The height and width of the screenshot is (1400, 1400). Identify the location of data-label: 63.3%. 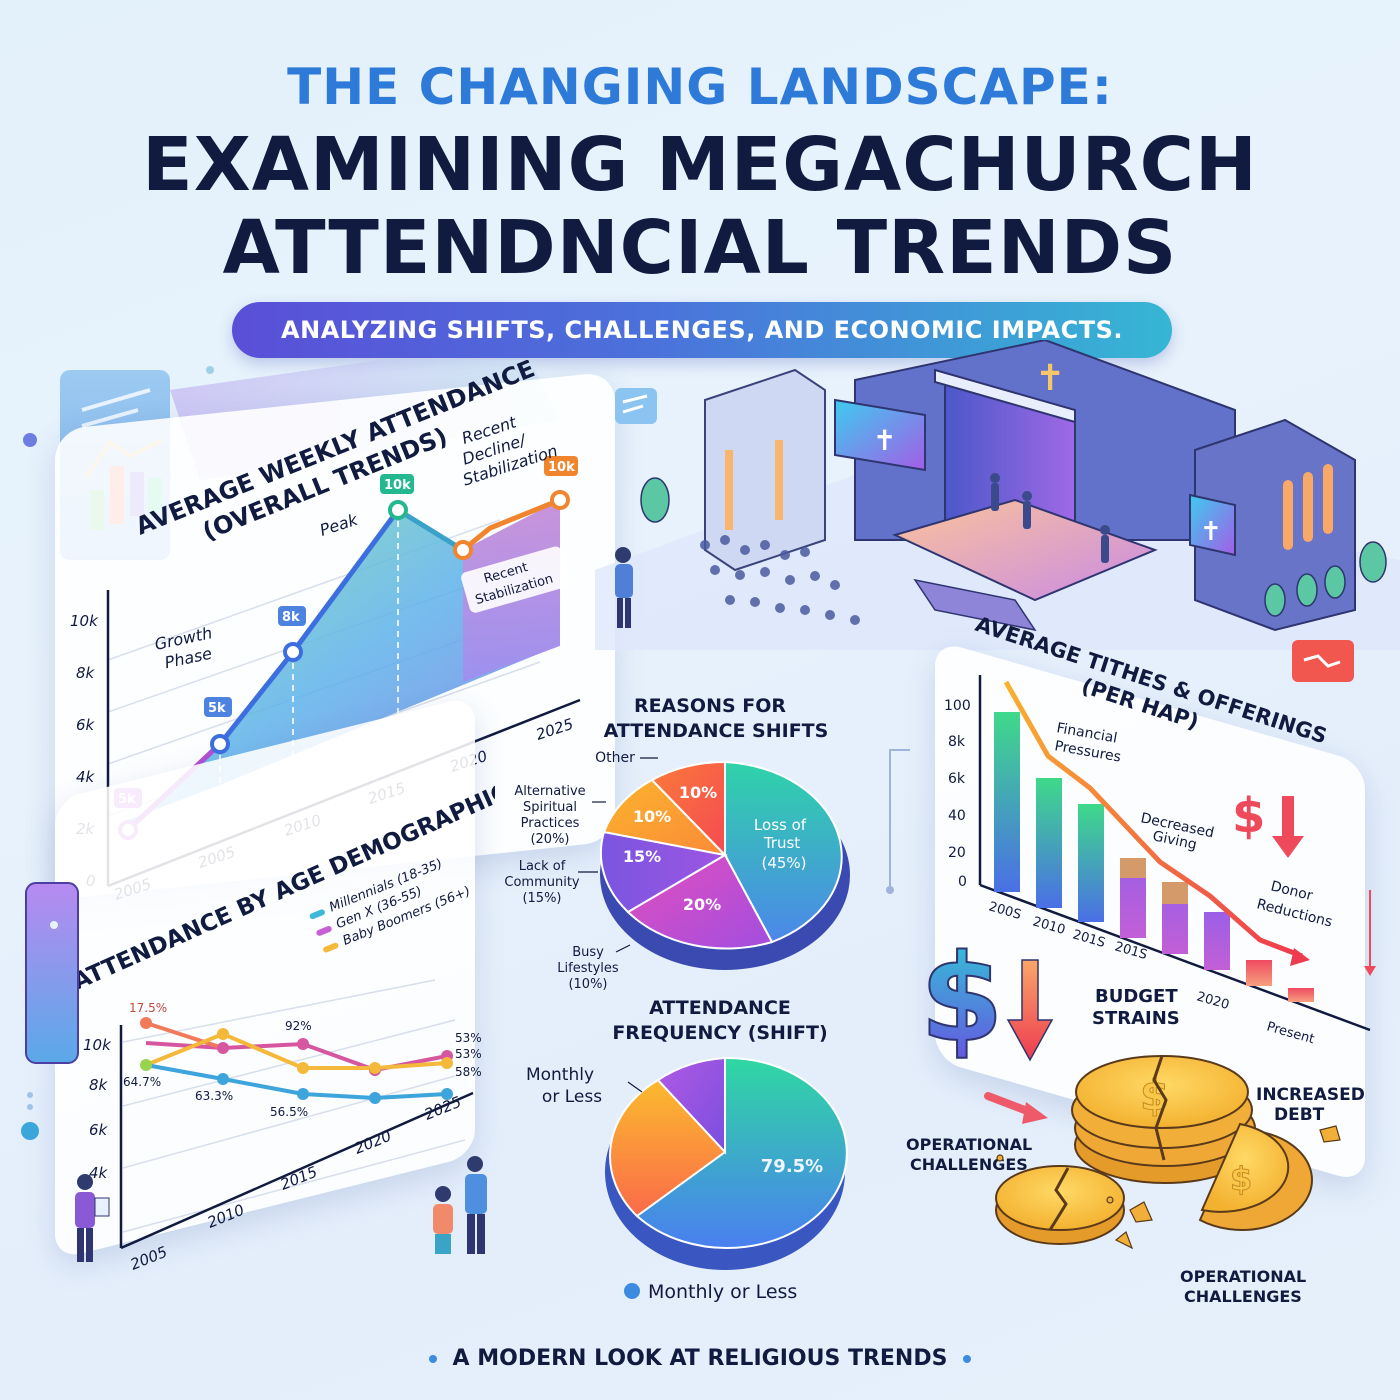
(214, 1096).